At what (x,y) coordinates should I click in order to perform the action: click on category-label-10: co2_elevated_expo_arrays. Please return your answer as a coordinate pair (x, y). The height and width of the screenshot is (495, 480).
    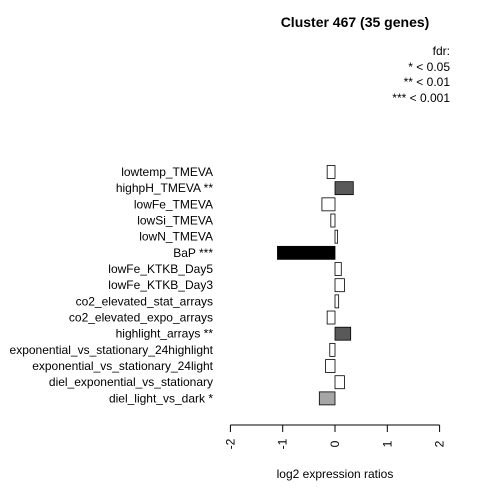
    Looking at the image, I should click on (141, 318).